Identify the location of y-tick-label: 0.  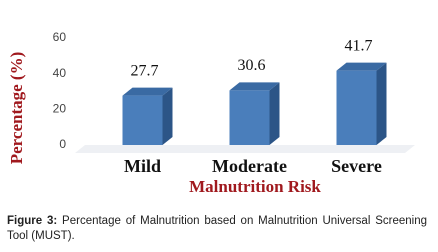
(62, 144).